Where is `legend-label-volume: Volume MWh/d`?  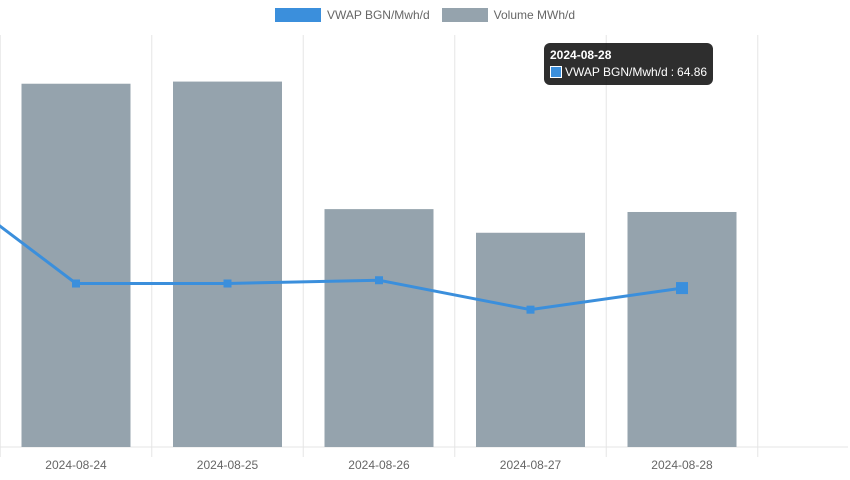 legend-label-volume: Volume MWh/d is located at coordinates (534, 15).